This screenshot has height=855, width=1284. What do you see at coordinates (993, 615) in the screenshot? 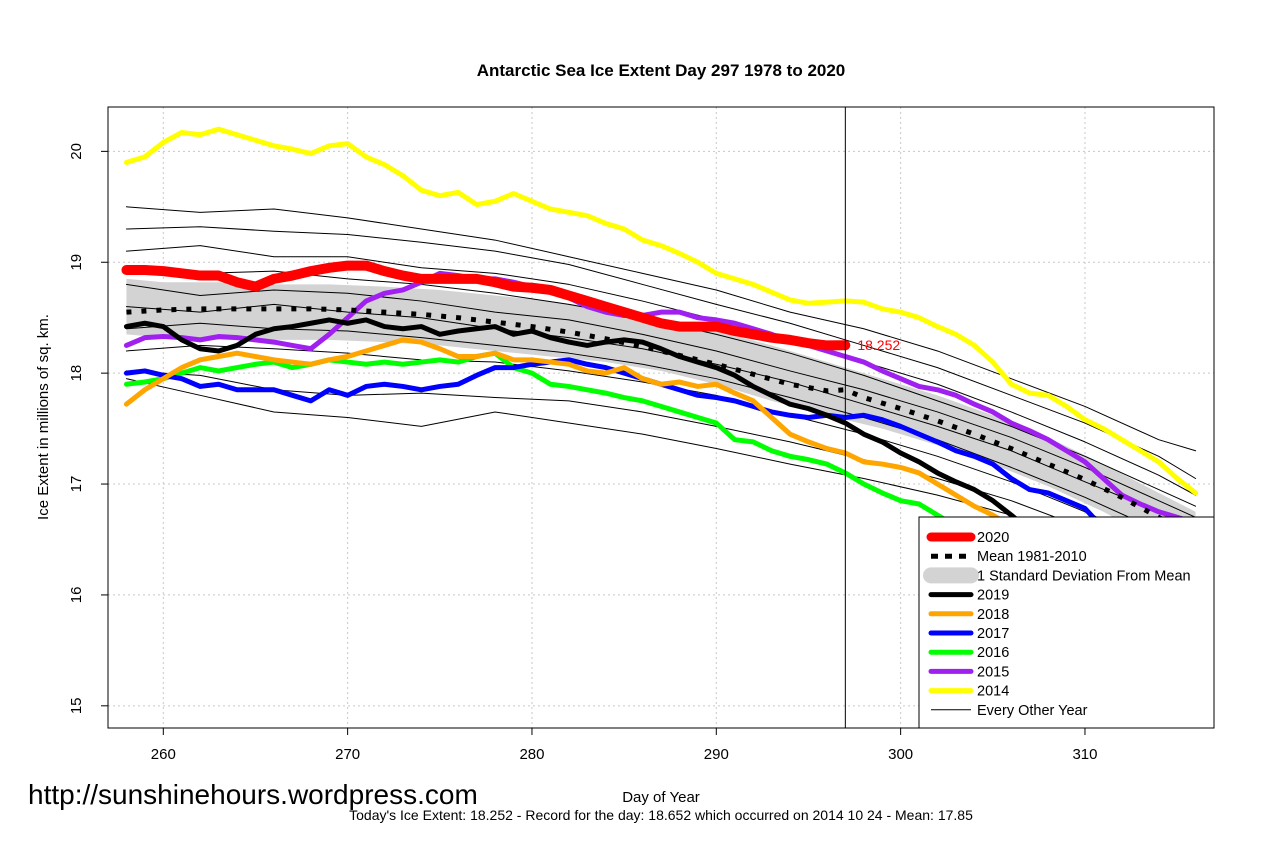
I see `legend-label: 2018` at bounding box center [993, 615].